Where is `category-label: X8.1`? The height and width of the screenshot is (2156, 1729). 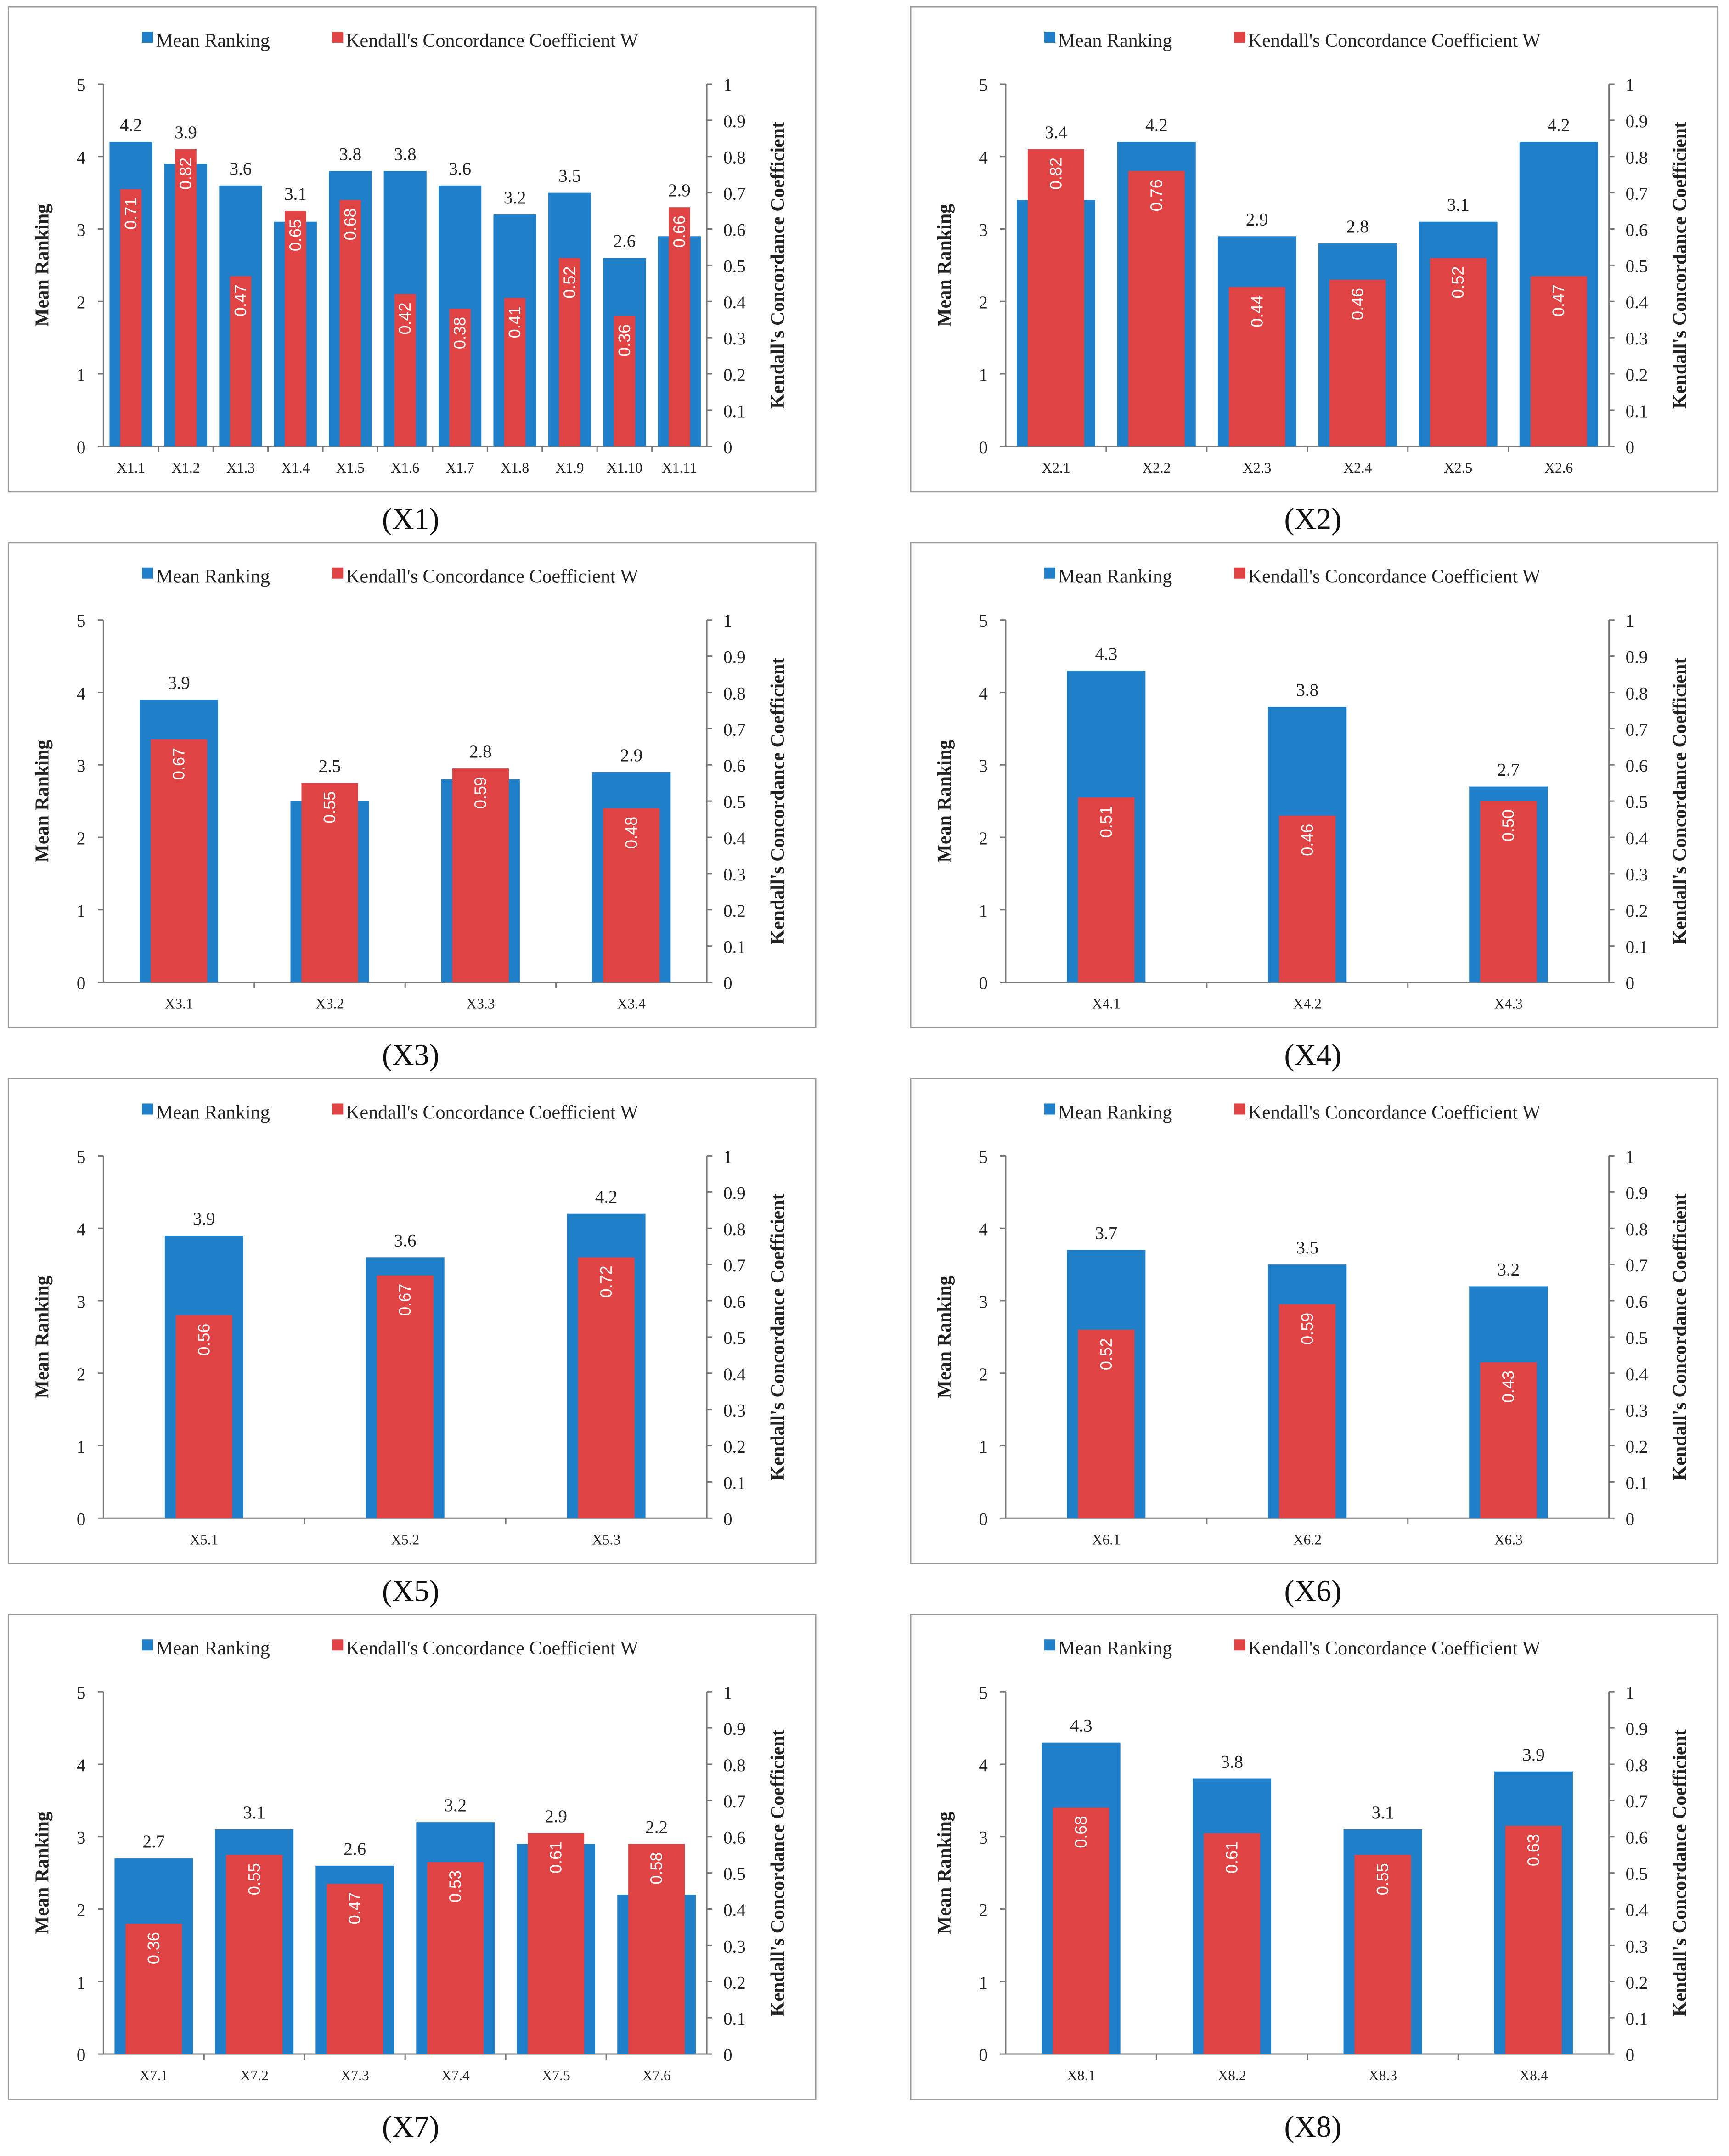
category-label: X8.1 is located at coordinates (1081, 2075).